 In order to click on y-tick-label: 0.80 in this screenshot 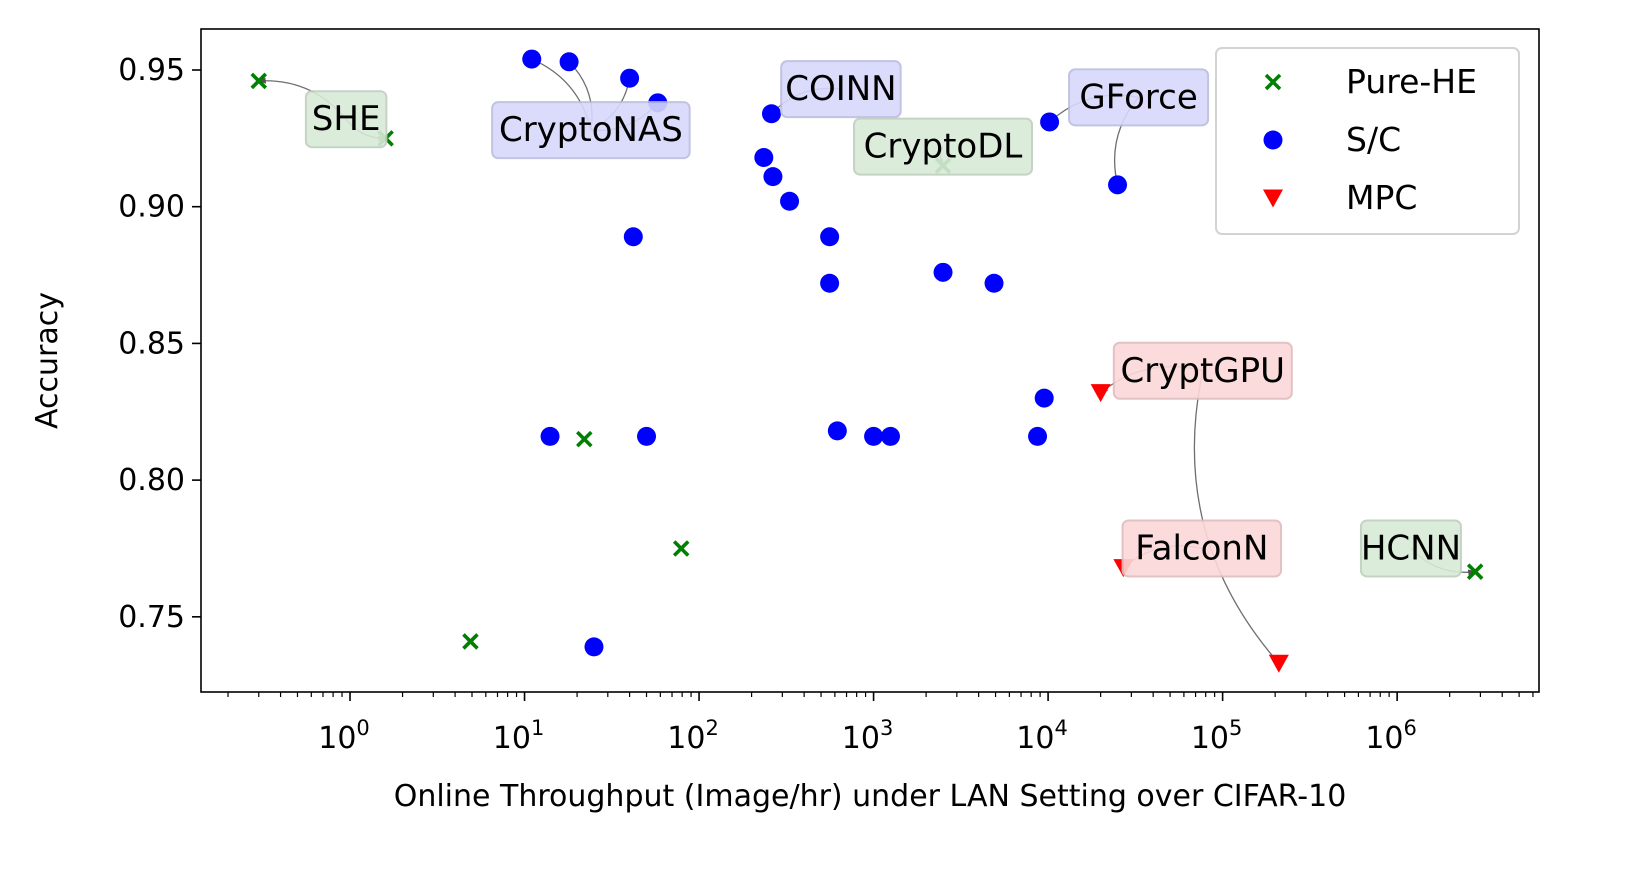, I will do `click(151, 480)`.